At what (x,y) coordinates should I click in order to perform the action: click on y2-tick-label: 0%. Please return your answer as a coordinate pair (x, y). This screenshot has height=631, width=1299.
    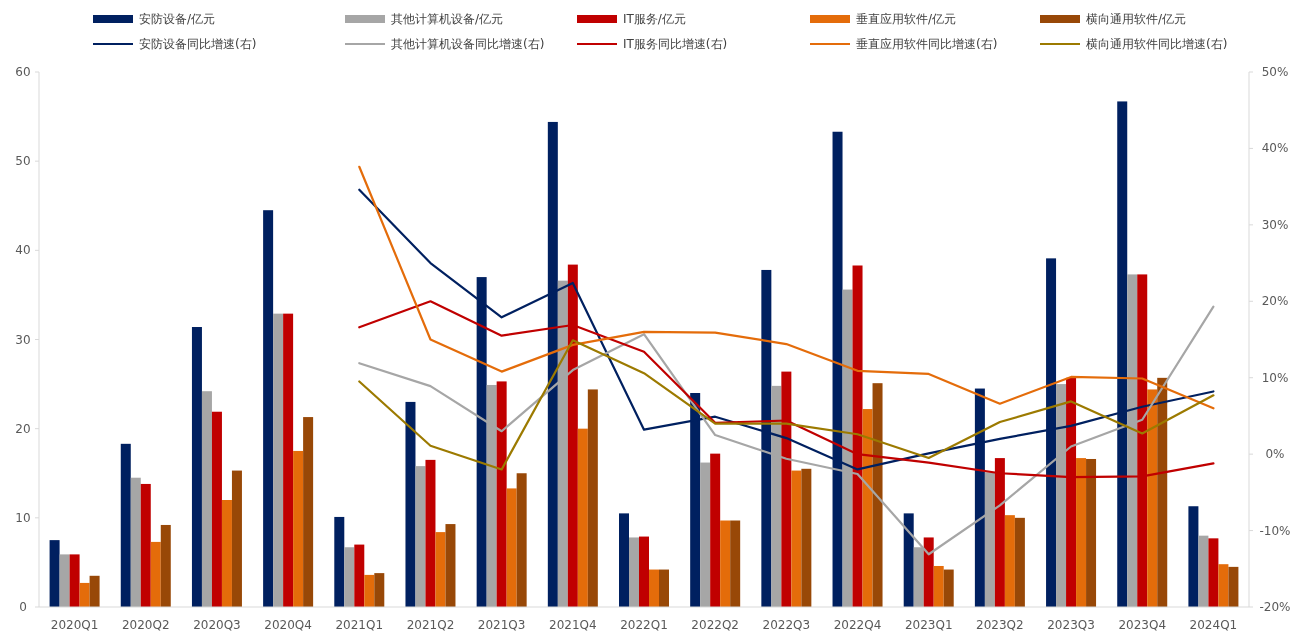
    Looking at the image, I should click on (1275, 454).